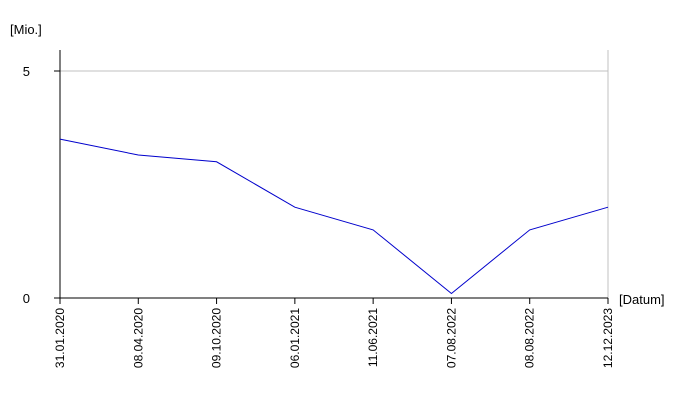 The width and height of the screenshot is (700, 400). What do you see at coordinates (60, 338) in the screenshot?
I see `x-tick-label: 31.01.2020` at bounding box center [60, 338].